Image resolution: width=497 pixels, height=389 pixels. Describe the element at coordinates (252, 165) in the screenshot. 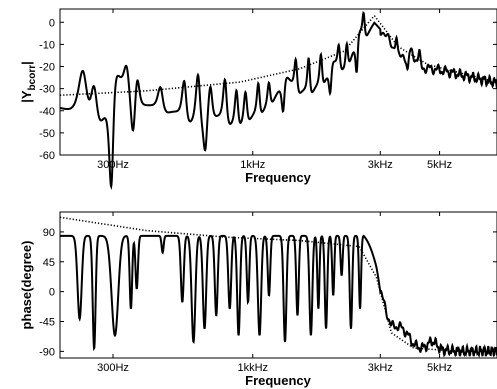

I see `magnitude-x-tick-label: 1kHz` at that location.